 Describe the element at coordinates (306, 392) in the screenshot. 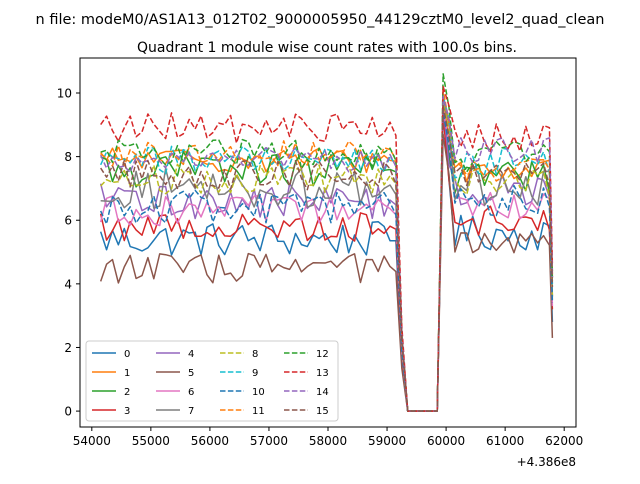

I see `legend-item: 14` at that location.